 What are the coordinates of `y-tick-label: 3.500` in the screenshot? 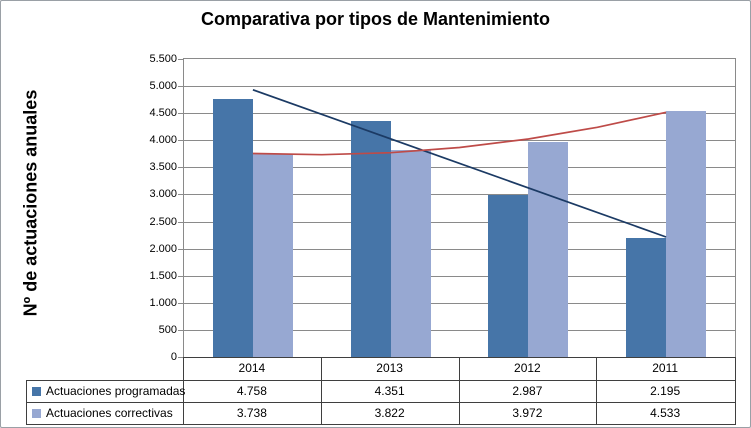 It's located at (163, 167).